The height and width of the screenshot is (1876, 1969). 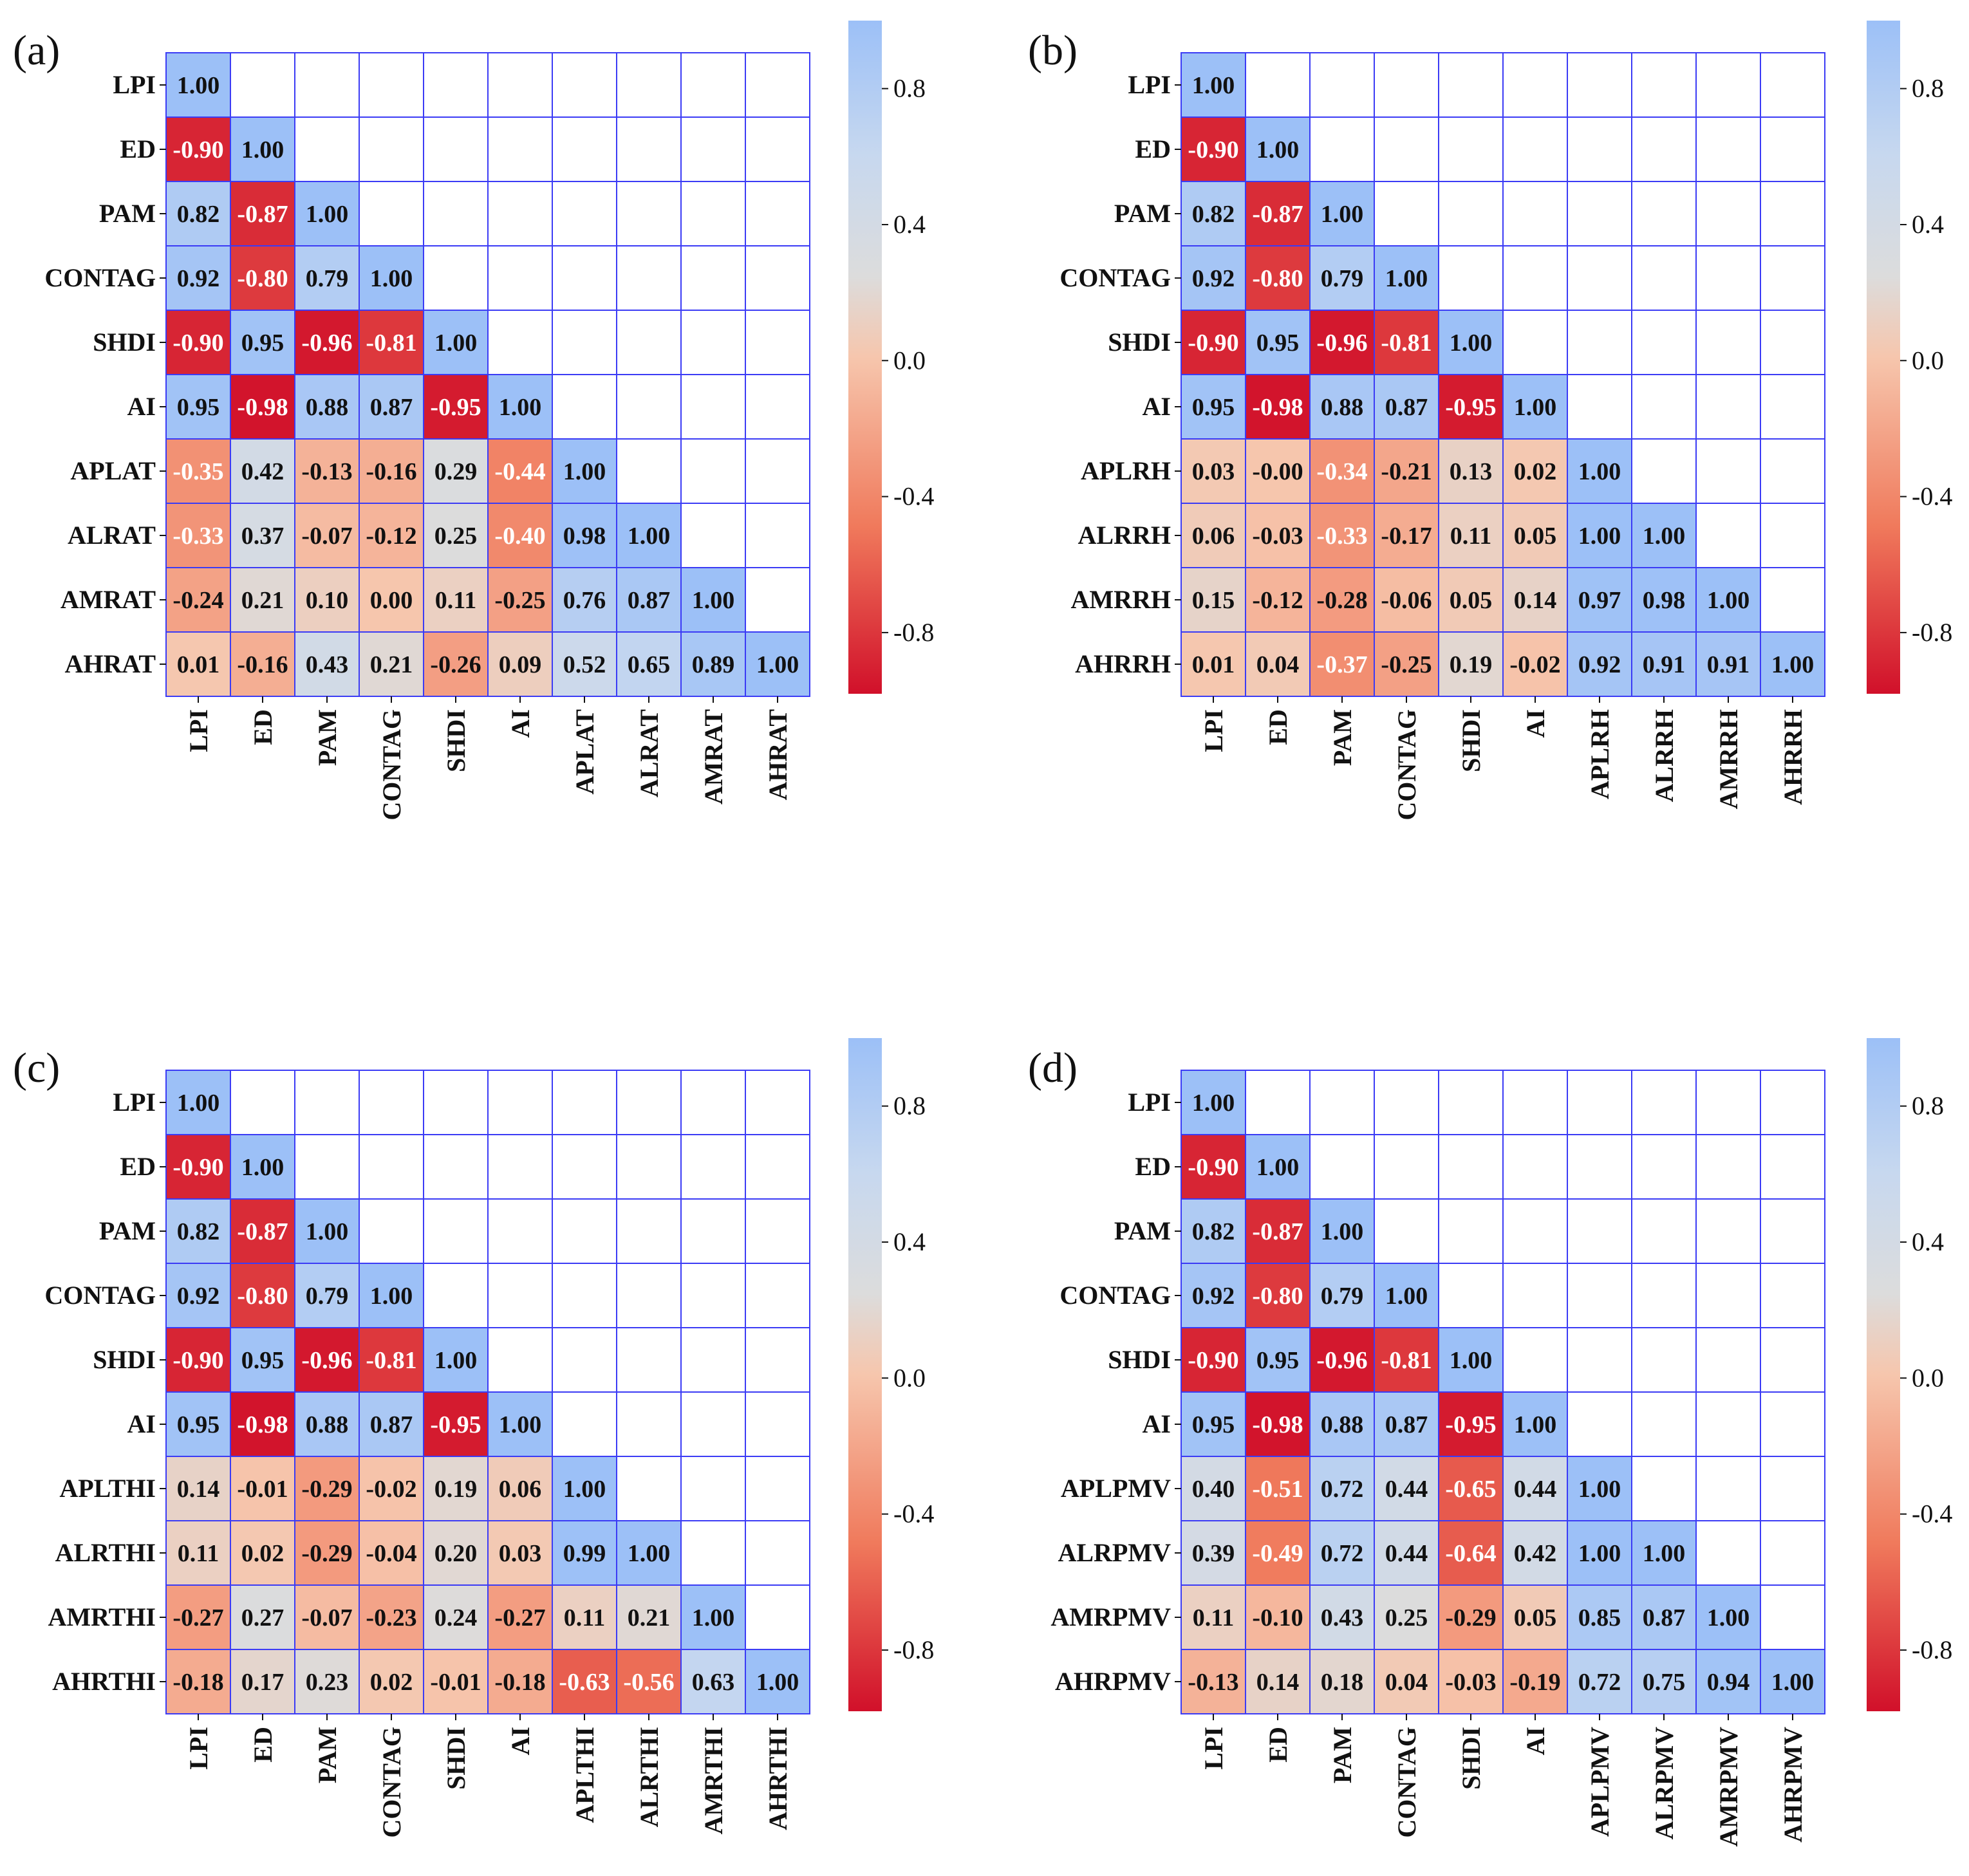 I want to click on cell-value-label: 0.92, so click(x=198, y=1296).